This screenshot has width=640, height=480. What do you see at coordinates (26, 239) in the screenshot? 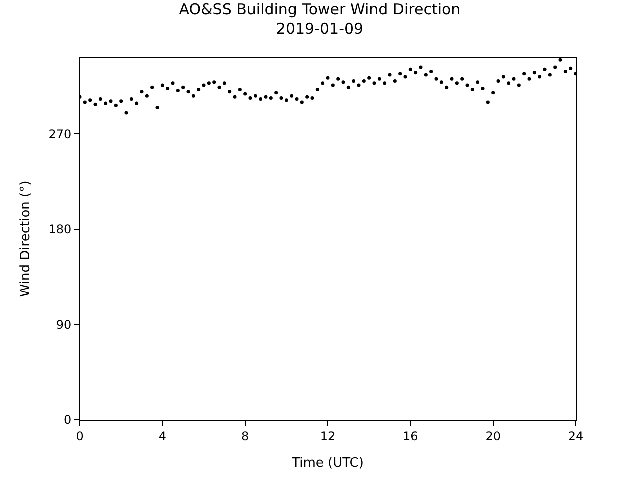
I see `y-axis-title: Wind Direction (°)` at bounding box center [26, 239].